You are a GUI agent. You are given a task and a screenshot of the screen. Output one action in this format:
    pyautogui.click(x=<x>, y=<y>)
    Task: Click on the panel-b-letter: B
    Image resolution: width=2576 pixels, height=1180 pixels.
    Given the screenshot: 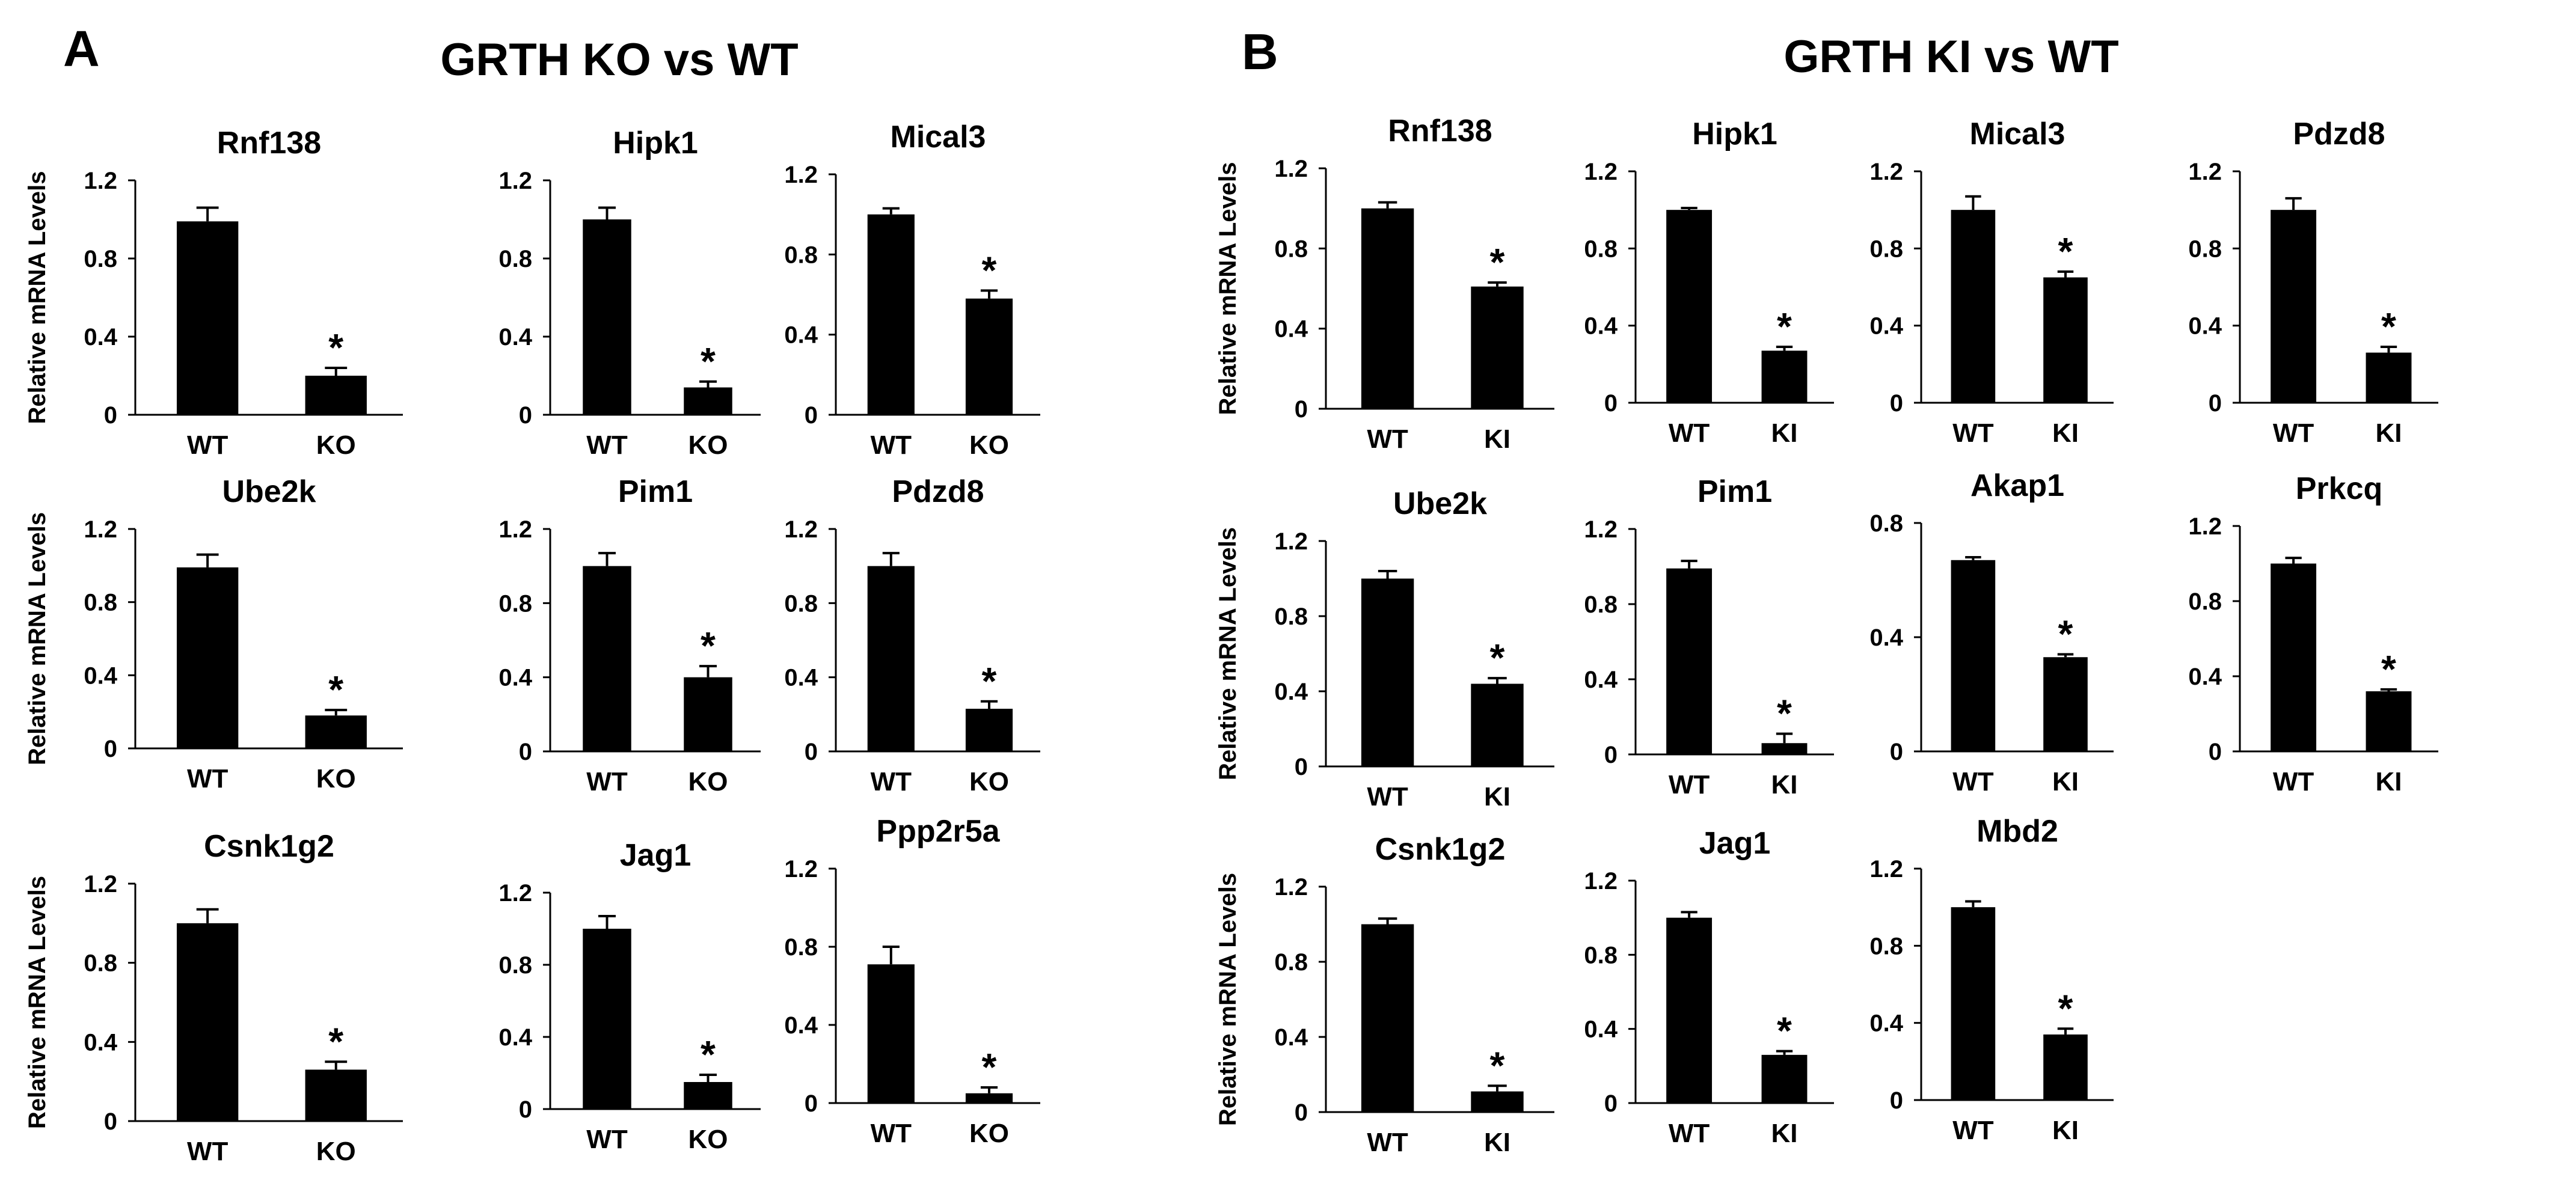 What is the action you would take?
    pyautogui.click(x=1260, y=51)
    